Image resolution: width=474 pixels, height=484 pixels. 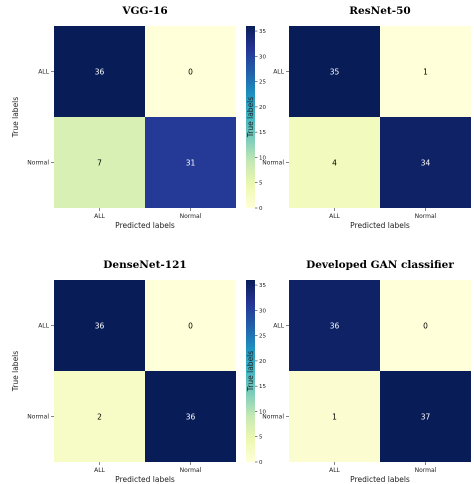 I want to click on cell-value-label: 37, so click(x=426, y=417).